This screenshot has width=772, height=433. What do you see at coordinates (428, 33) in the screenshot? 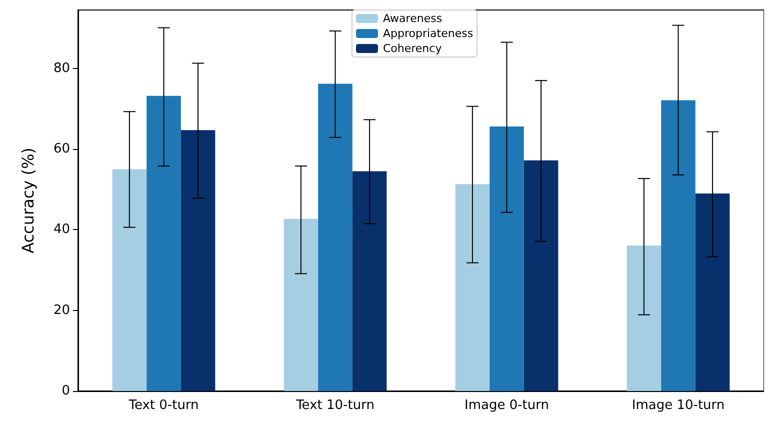
I see `legend-label: Appropriateness` at bounding box center [428, 33].